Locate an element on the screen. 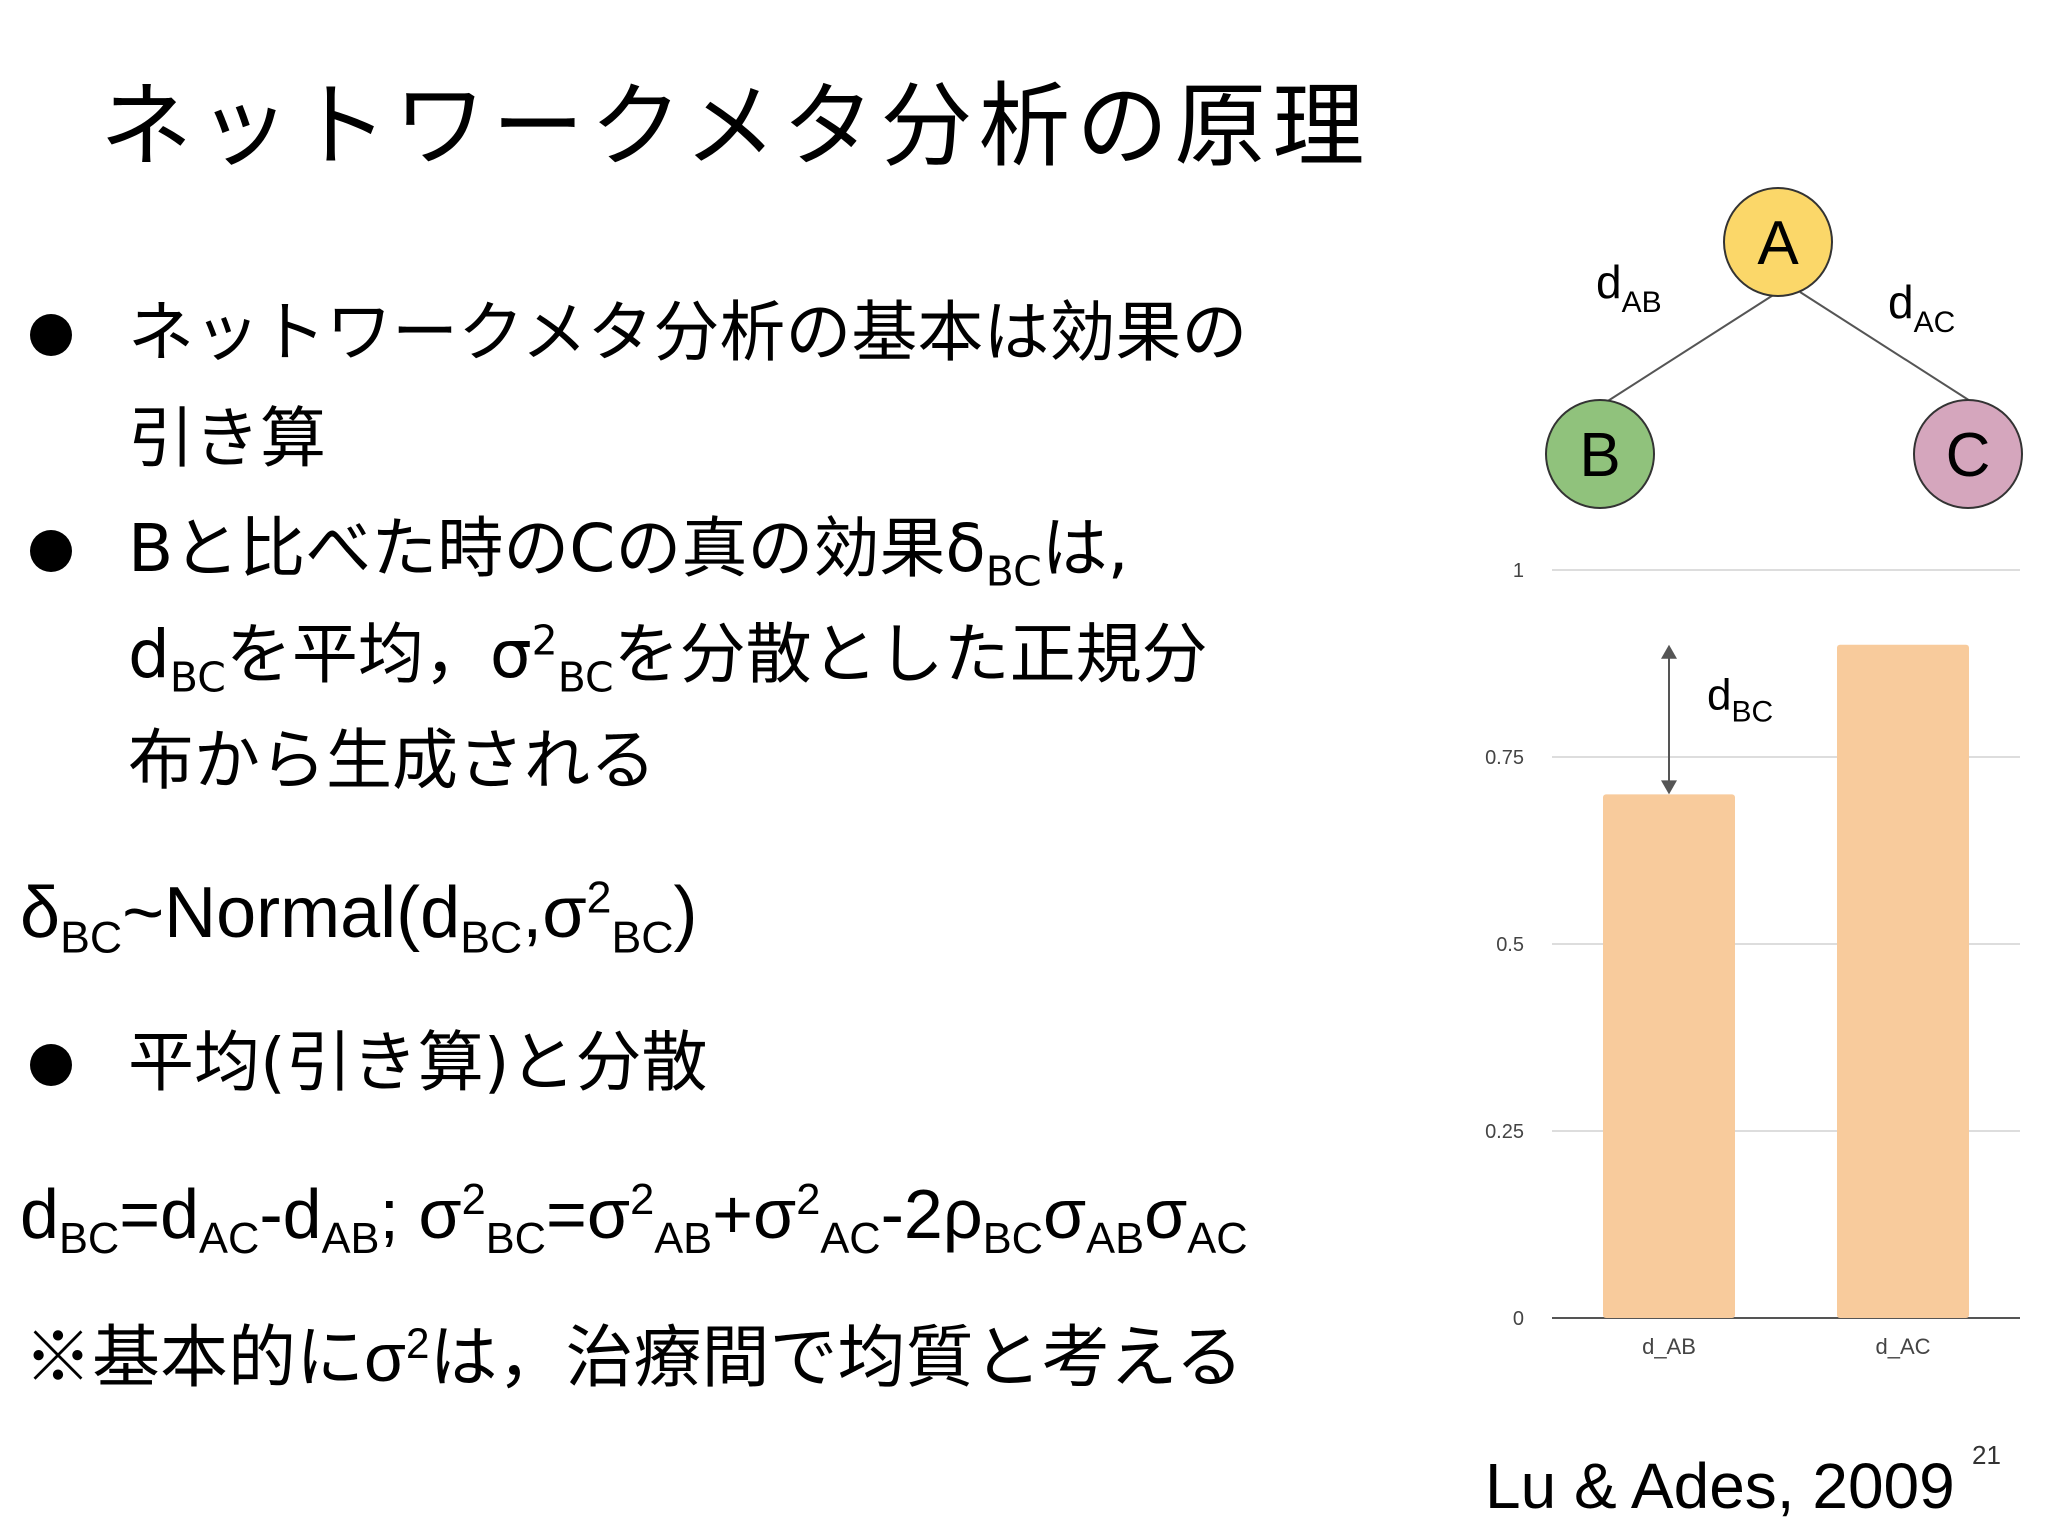 Image resolution: width=2048 pixels, height=1536 pixels. node-a is located at coordinates (1778, 242).